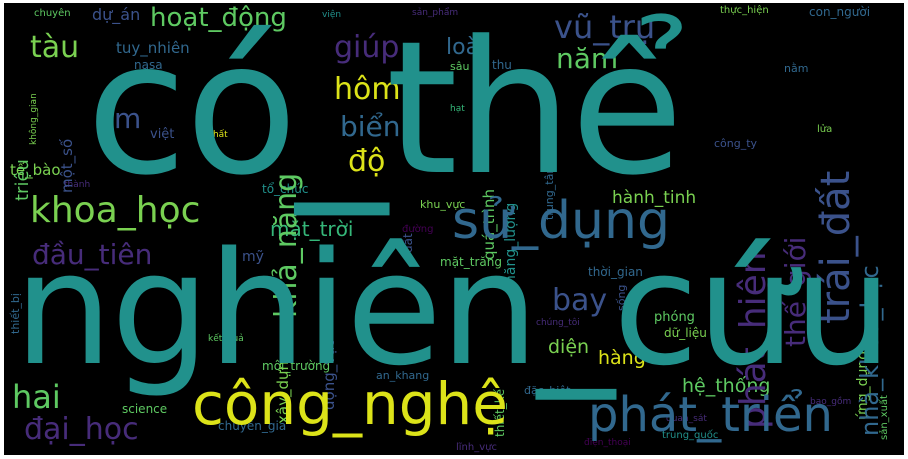 This screenshot has width=908, height=459. What do you see at coordinates (128, 118) in the screenshot?
I see `word-m: m` at bounding box center [128, 118].